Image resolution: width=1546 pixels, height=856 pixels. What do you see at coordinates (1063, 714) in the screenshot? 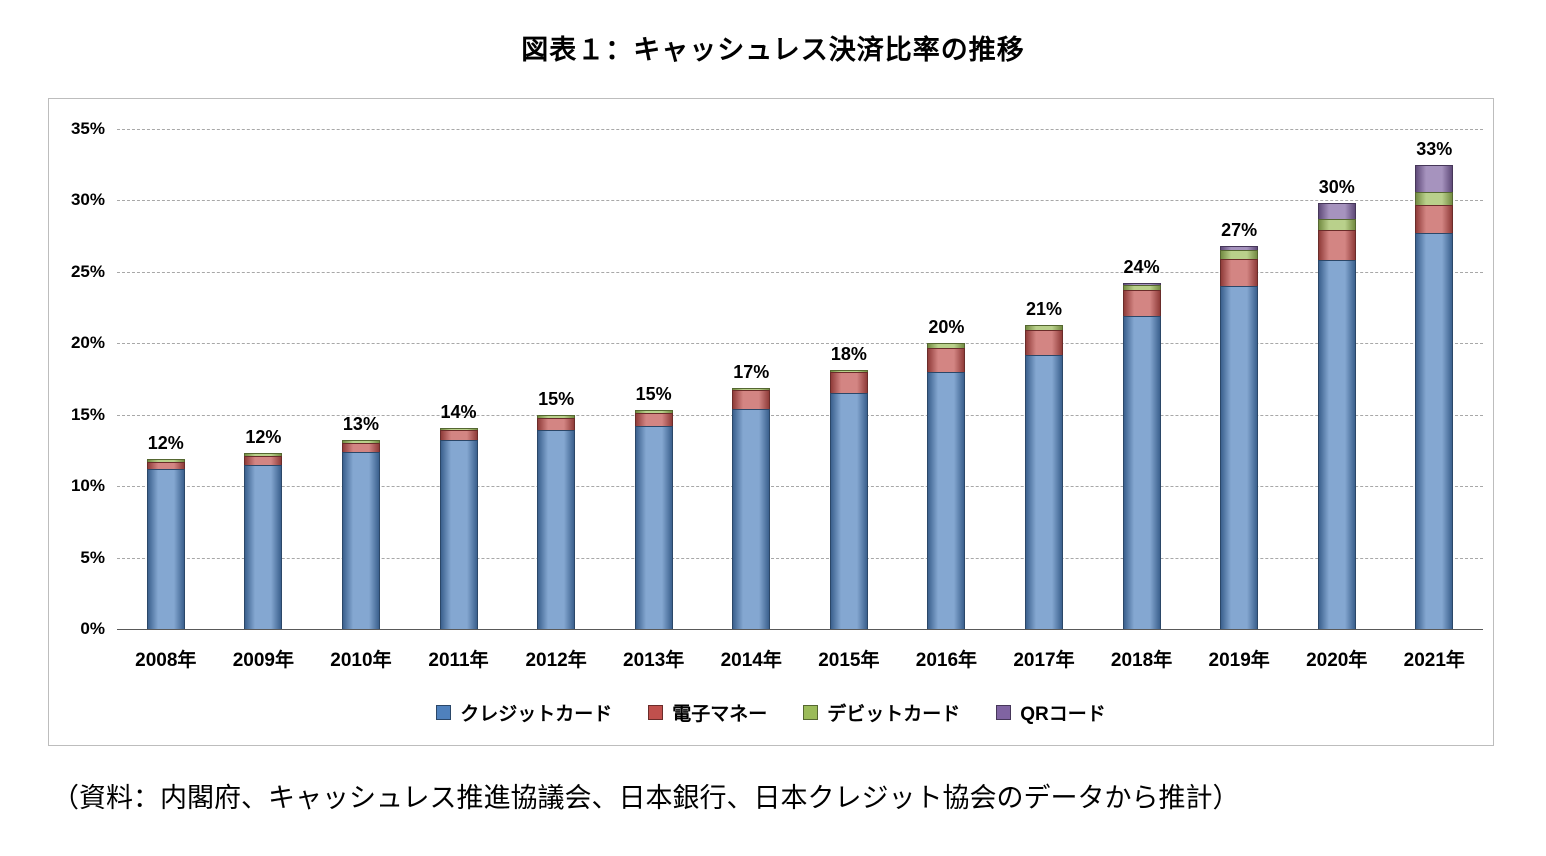
I see `legend-label: QRコード` at bounding box center [1063, 714].